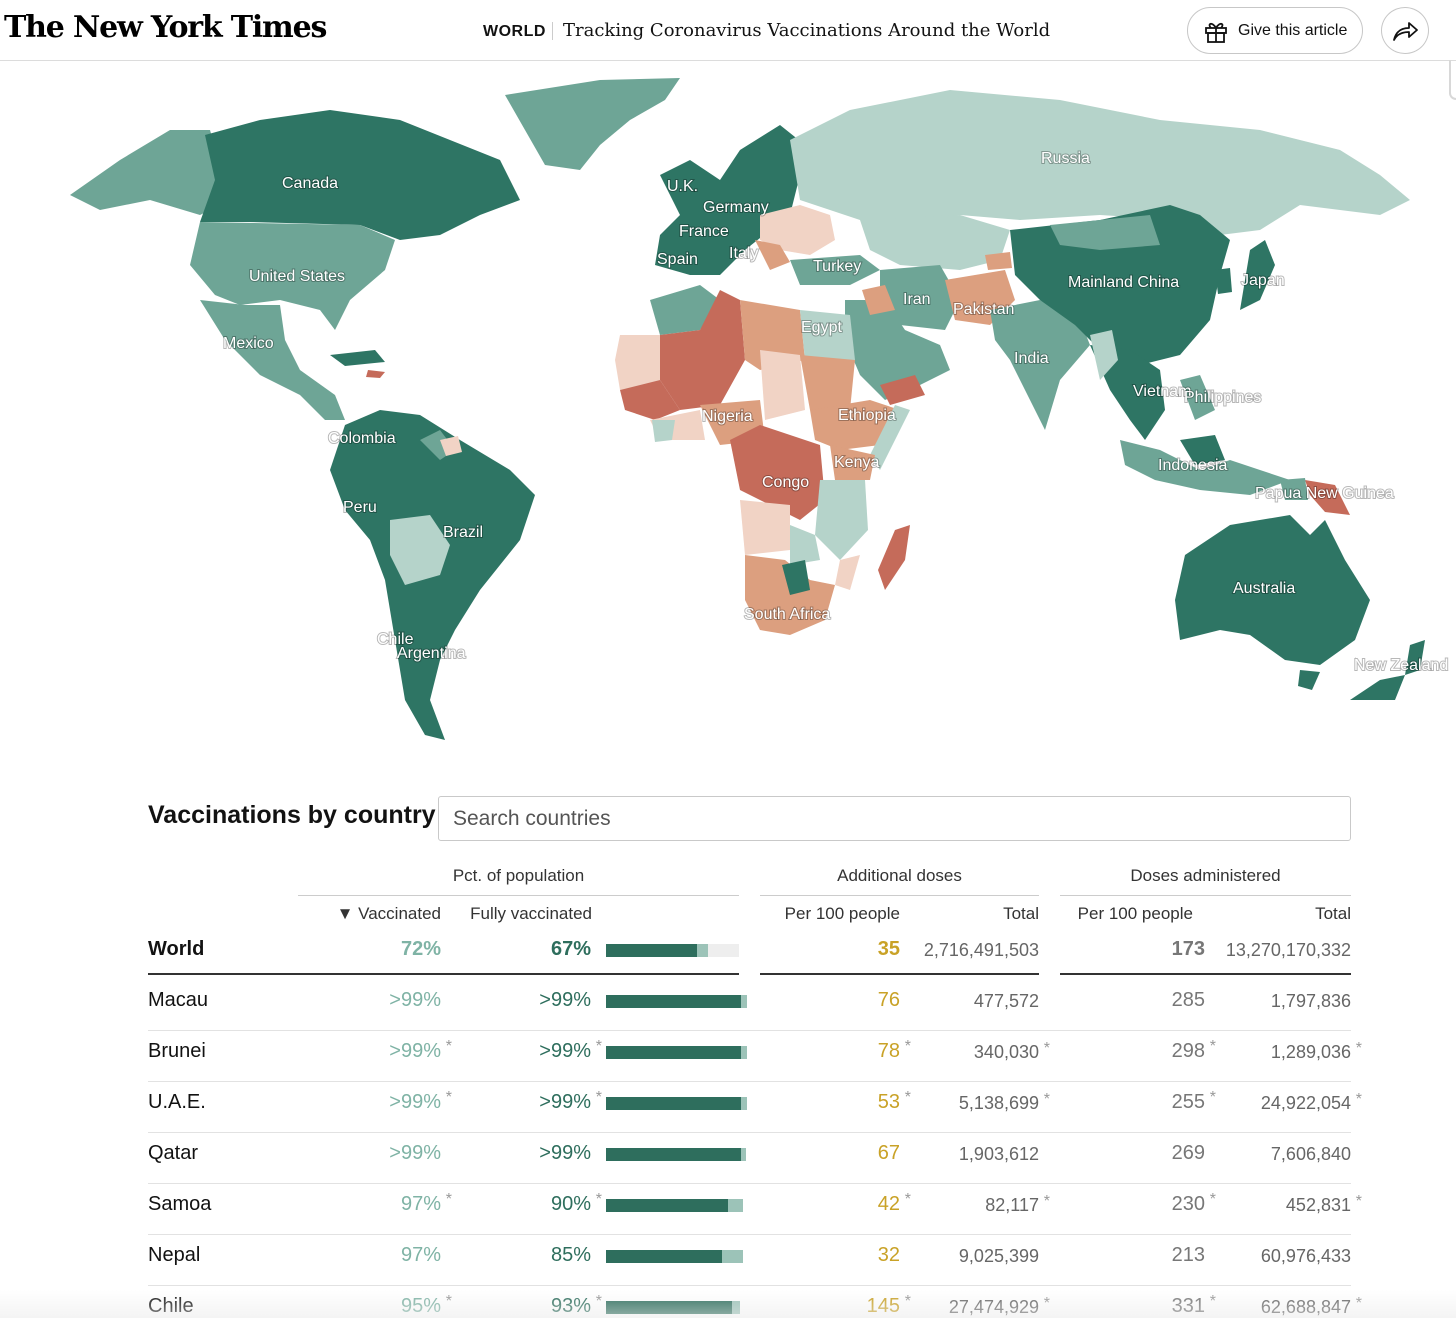 This screenshot has height=1318, width=1456. I want to click on column-header-doses-per100: Per 100 people, so click(1135, 913).